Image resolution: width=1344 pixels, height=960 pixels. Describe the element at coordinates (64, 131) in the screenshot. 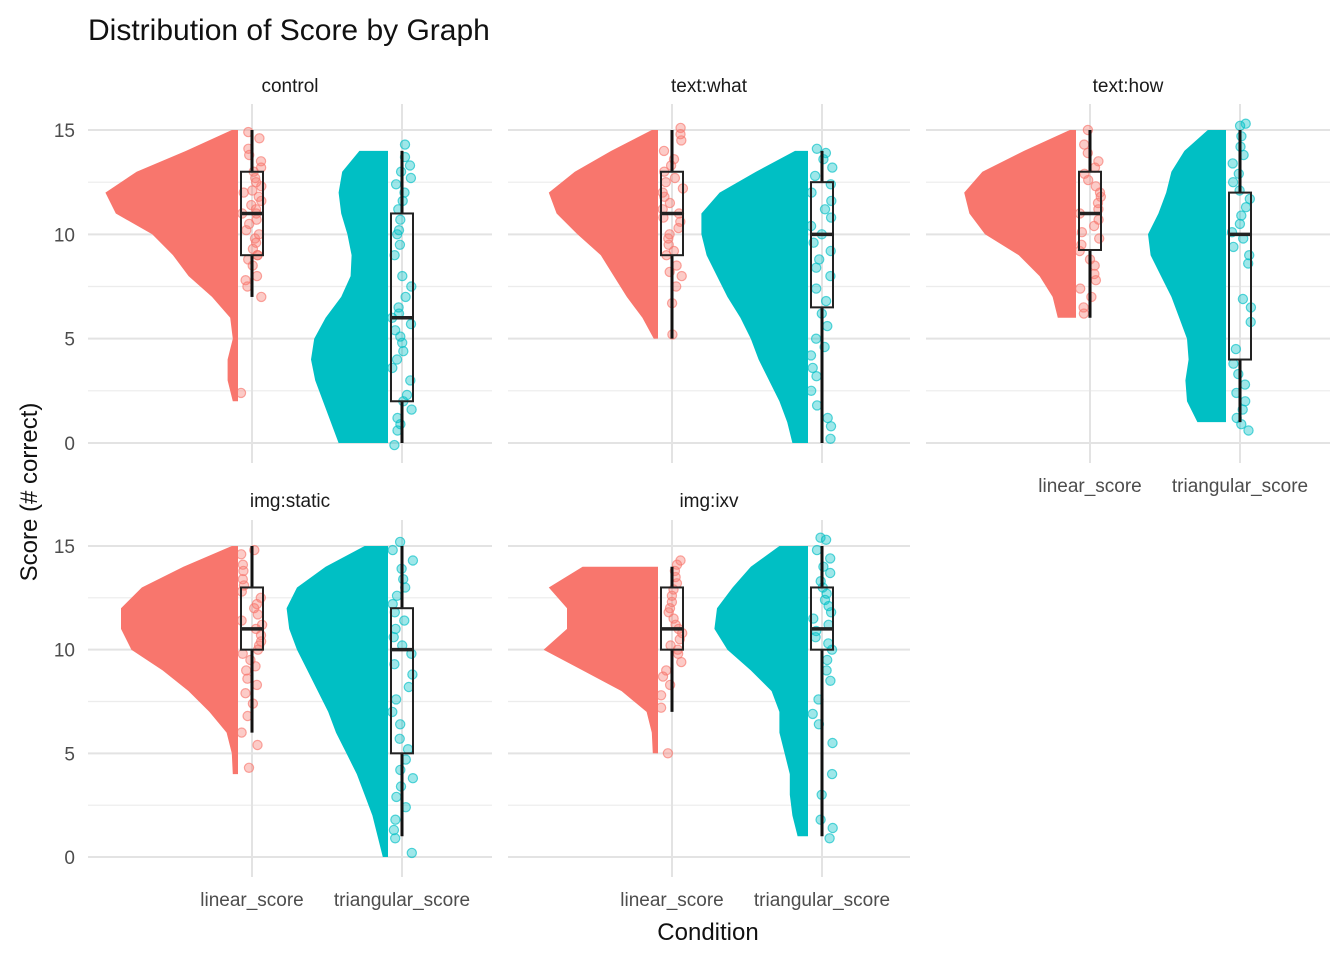

I see `y-tick-label: 15` at that location.